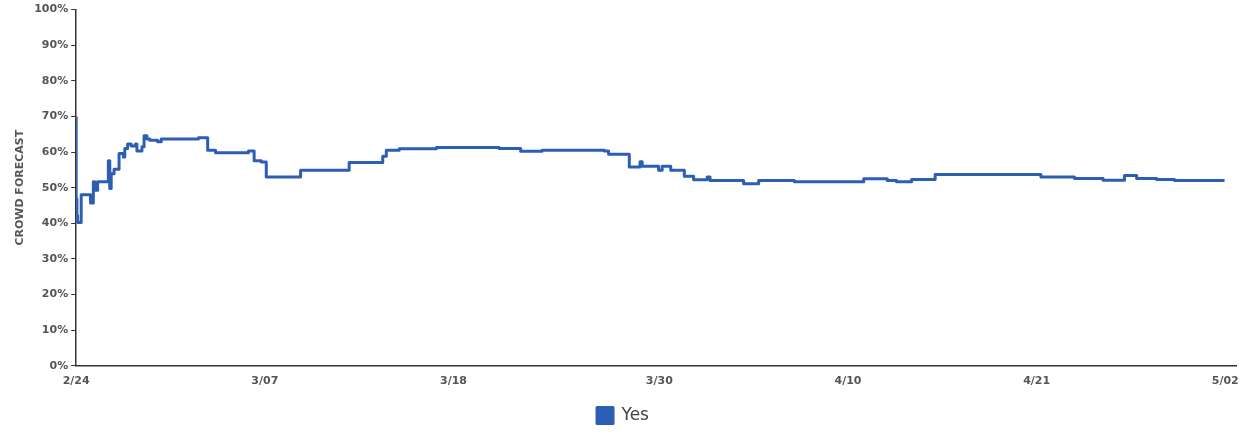  I want to click on y-tick-label: 20%, so click(55, 294).